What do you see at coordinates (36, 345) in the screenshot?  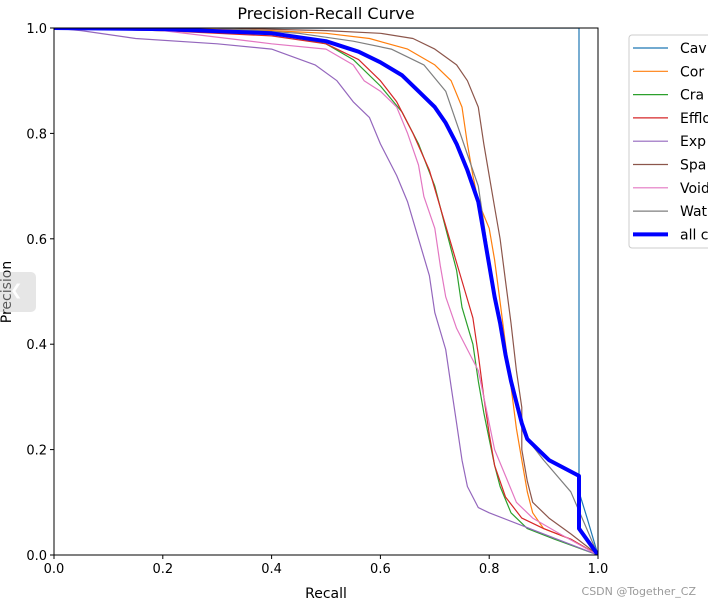 I see `y-tick-label: 0.4` at bounding box center [36, 345].